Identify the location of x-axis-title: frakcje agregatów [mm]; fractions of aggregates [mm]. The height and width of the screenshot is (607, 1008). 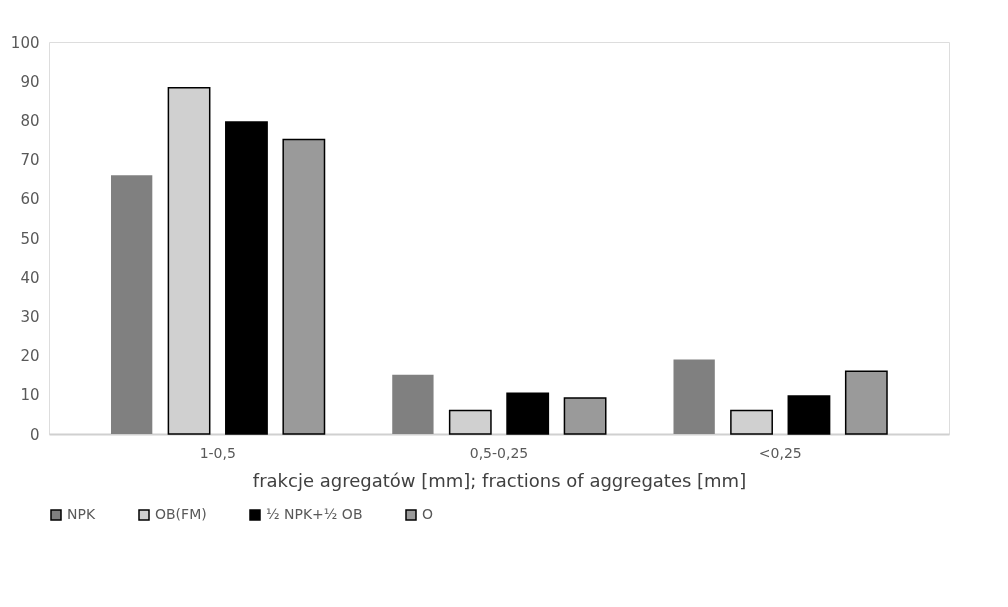
(499, 480).